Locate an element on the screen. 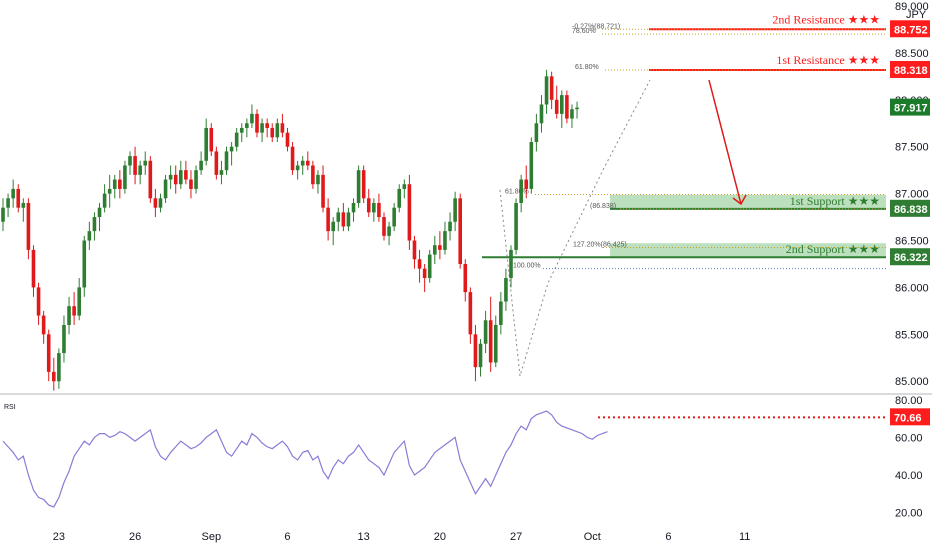 This screenshot has width=932, height=550. time-tick-label: 20 is located at coordinates (440, 537).